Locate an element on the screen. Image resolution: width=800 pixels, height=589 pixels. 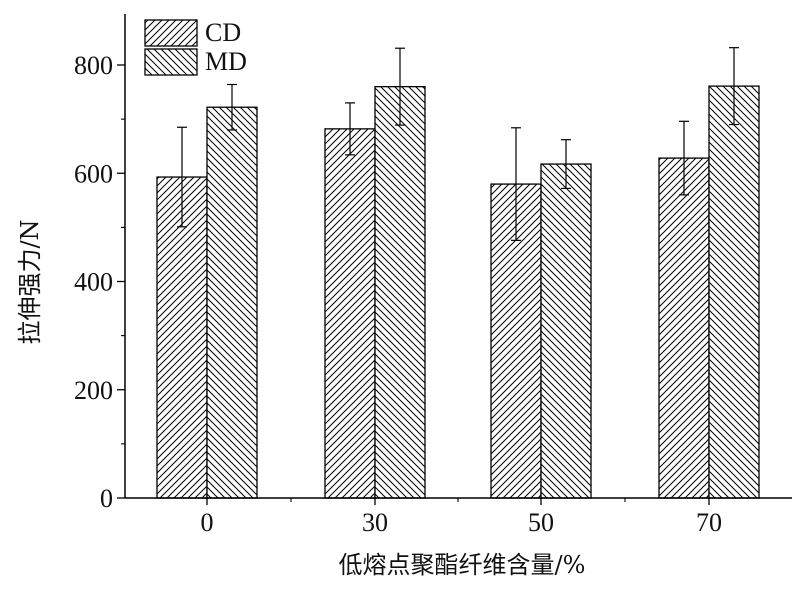
x-tick-label-50: 50 is located at coordinates (541, 522).